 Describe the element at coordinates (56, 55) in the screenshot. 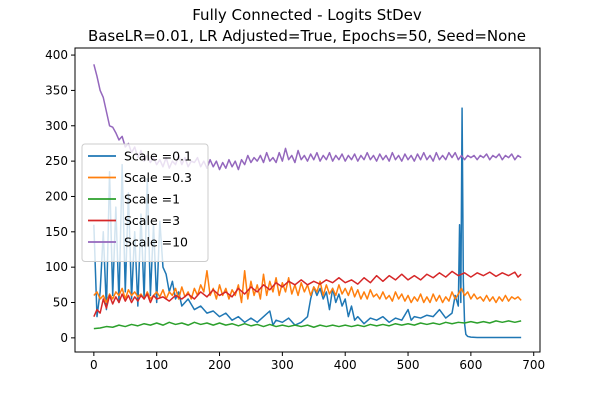

I see `y-tick-label: 400` at that location.